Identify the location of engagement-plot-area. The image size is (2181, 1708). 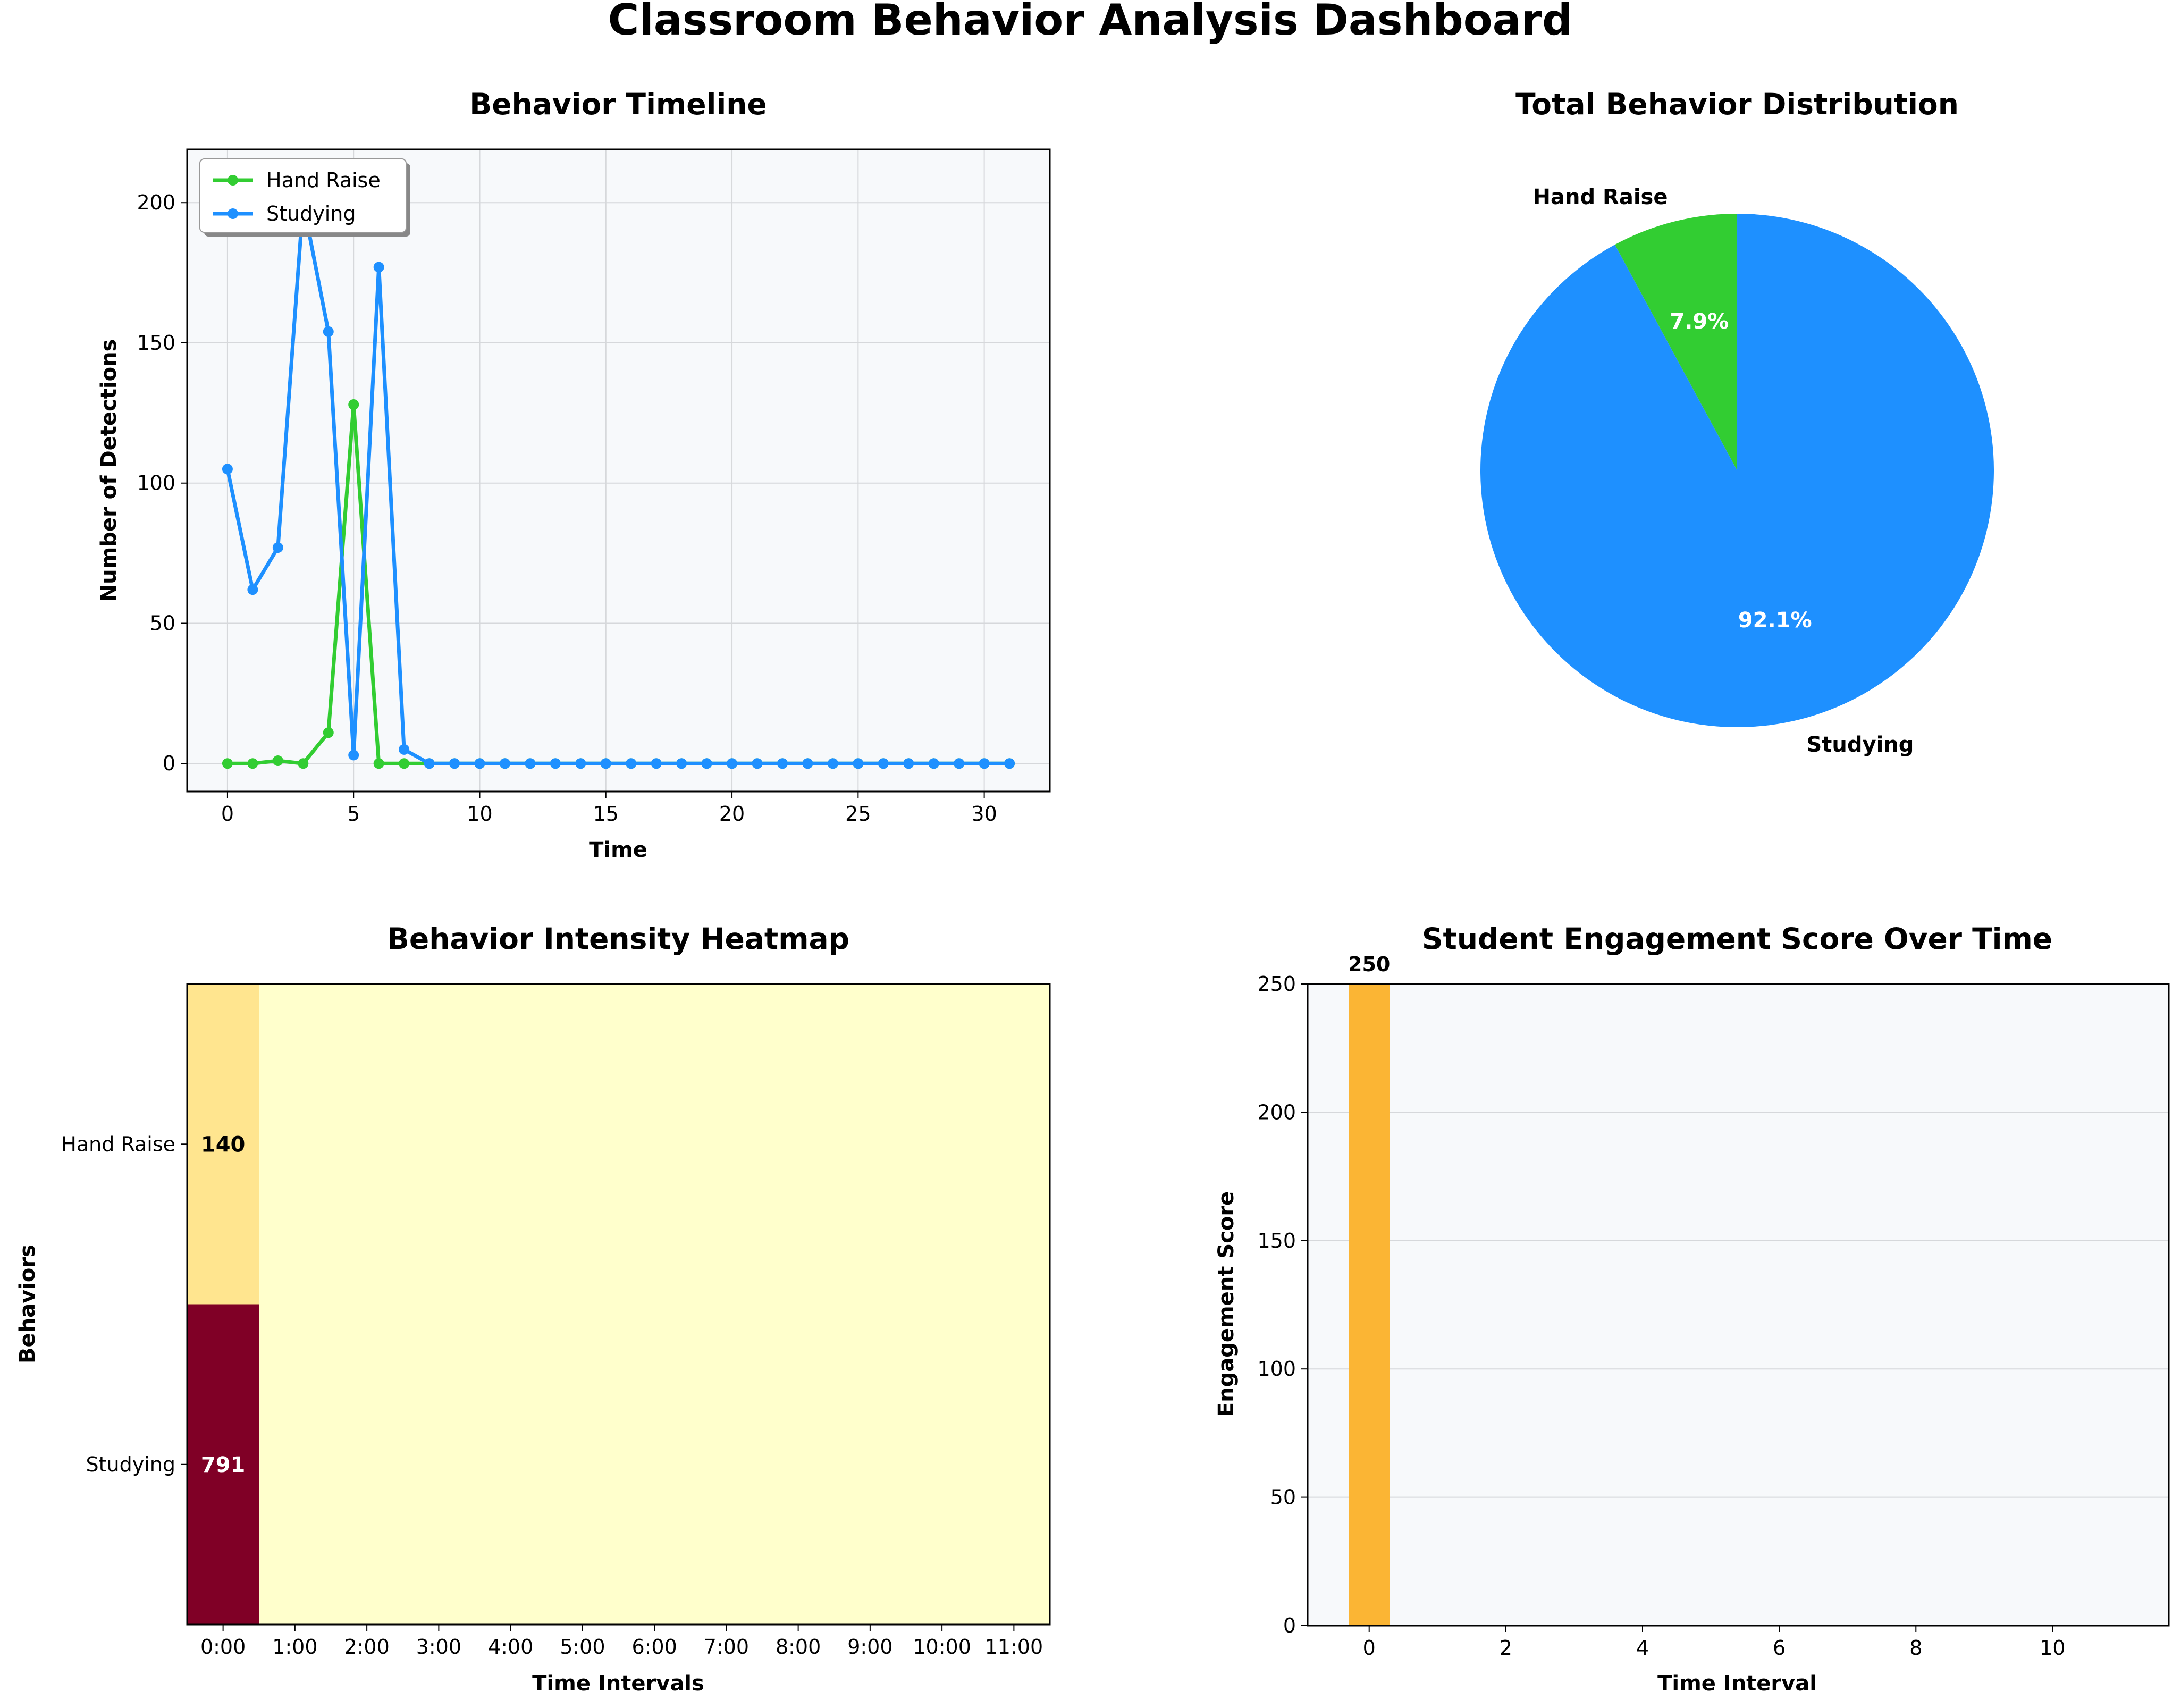
(1738, 1305).